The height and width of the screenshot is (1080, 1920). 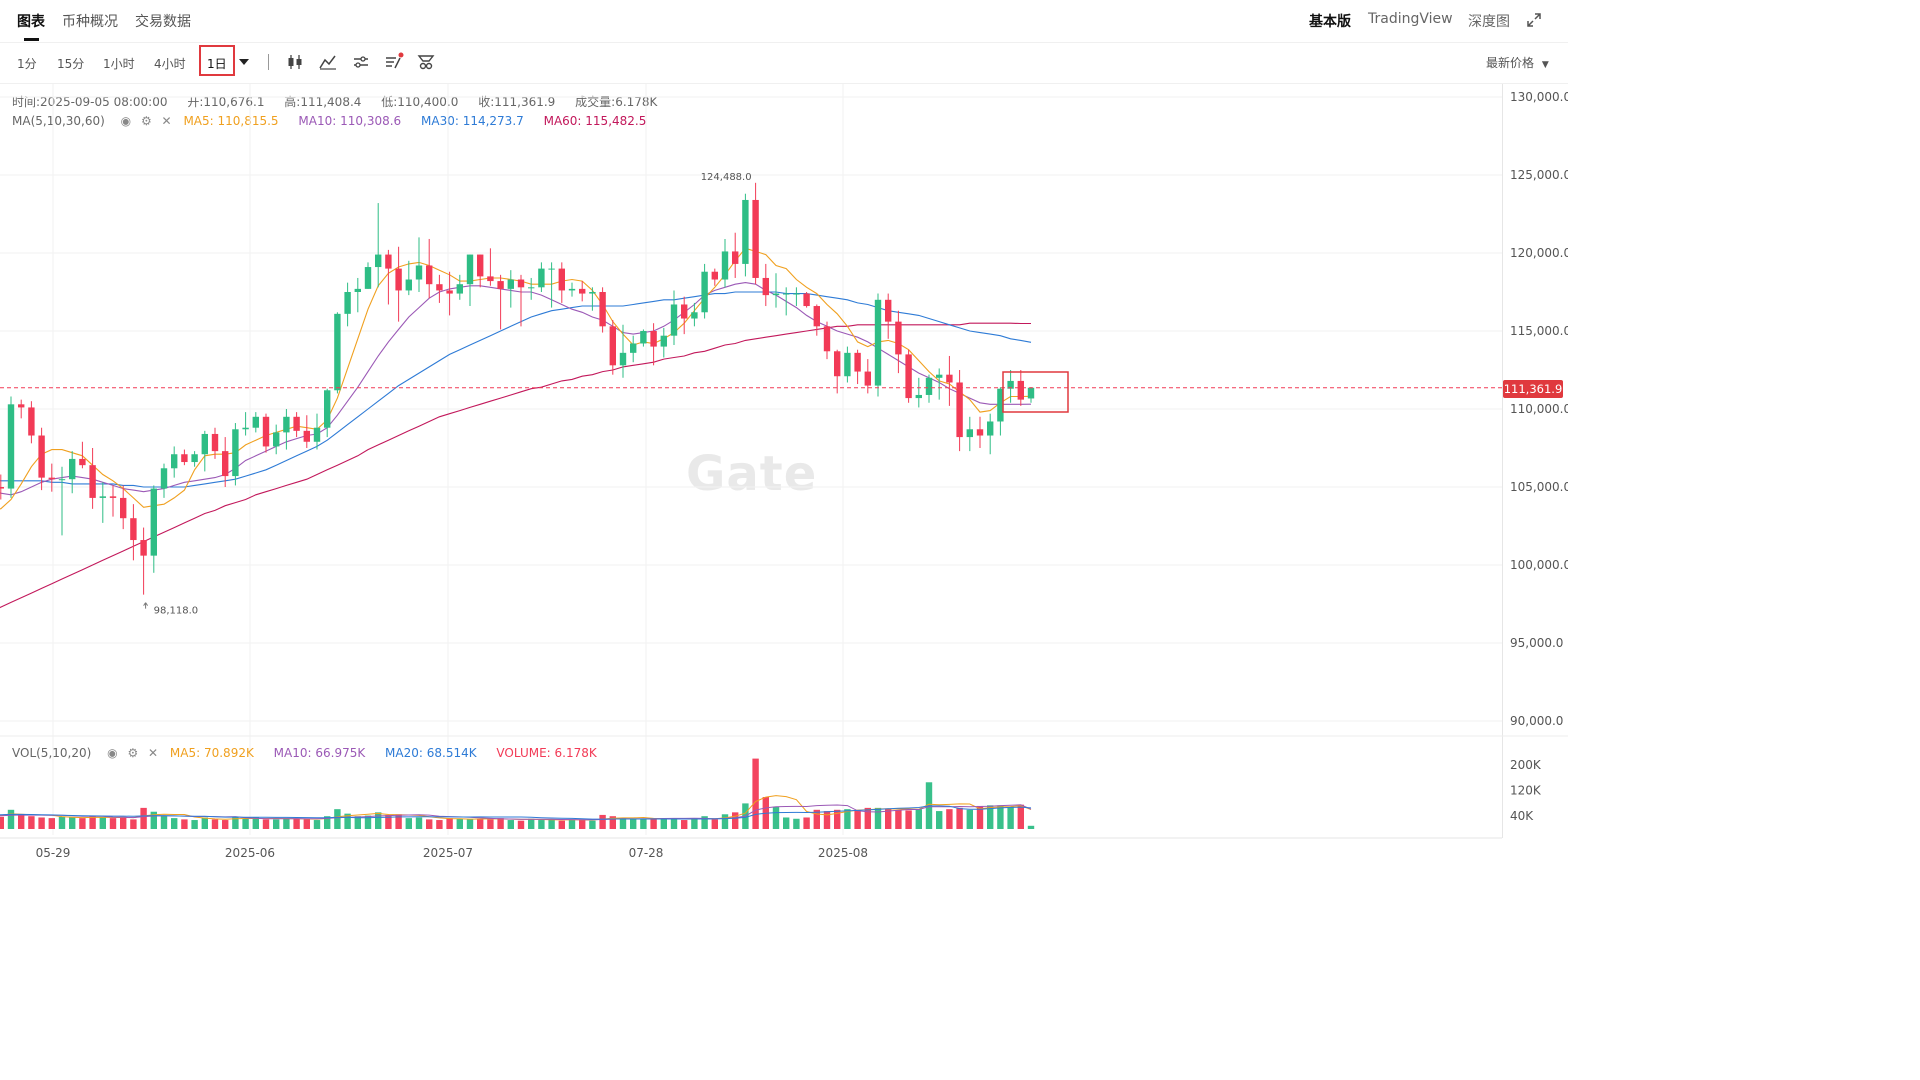 I want to click on timeframe-4h: 4小时, so click(x=170, y=64).